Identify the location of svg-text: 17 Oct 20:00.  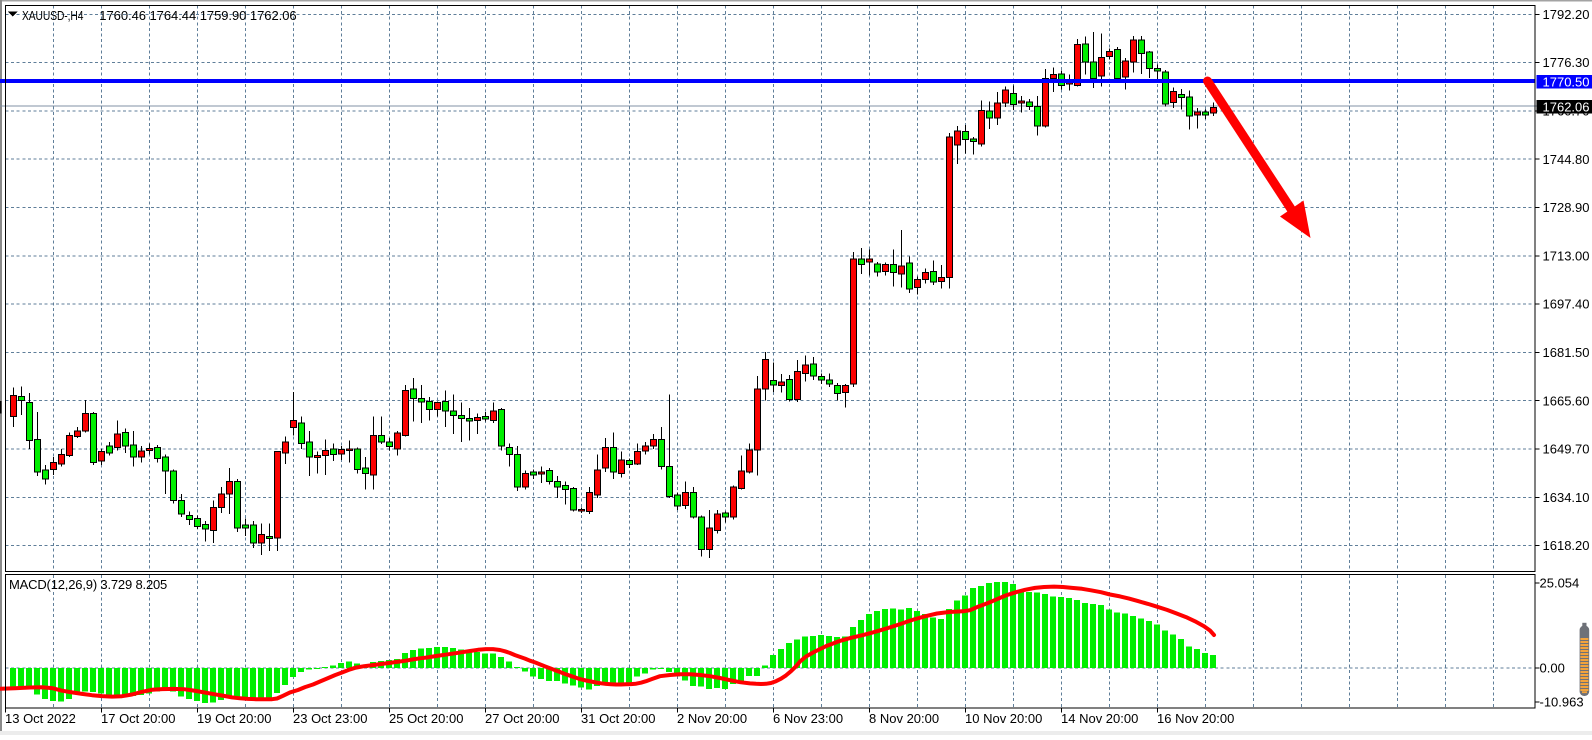
(138, 718).